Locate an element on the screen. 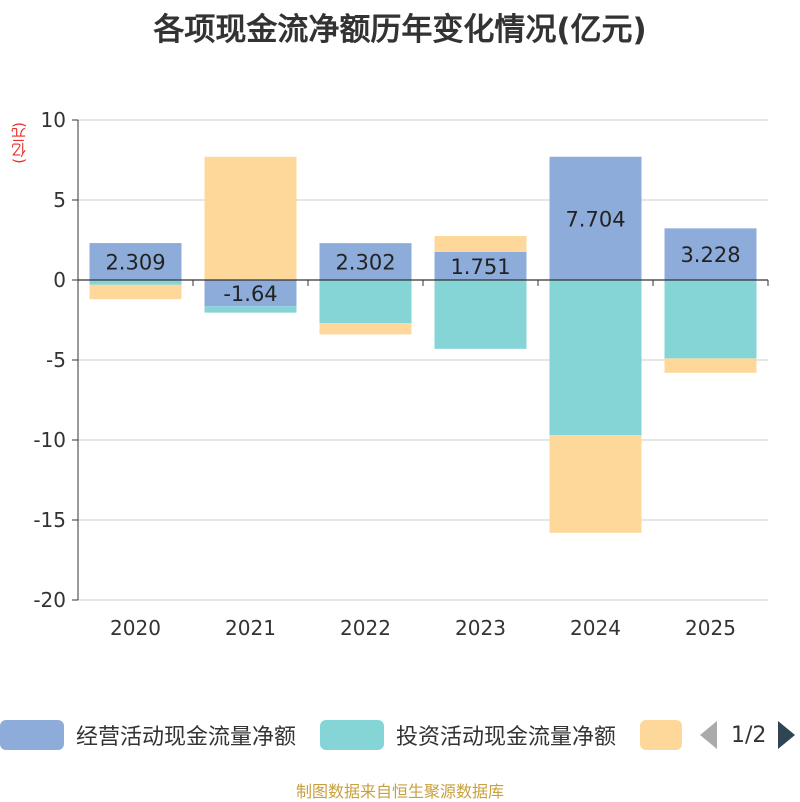 The height and width of the screenshot is (802, 800). legend-swatch-operating is located at coordinates (32, 735).